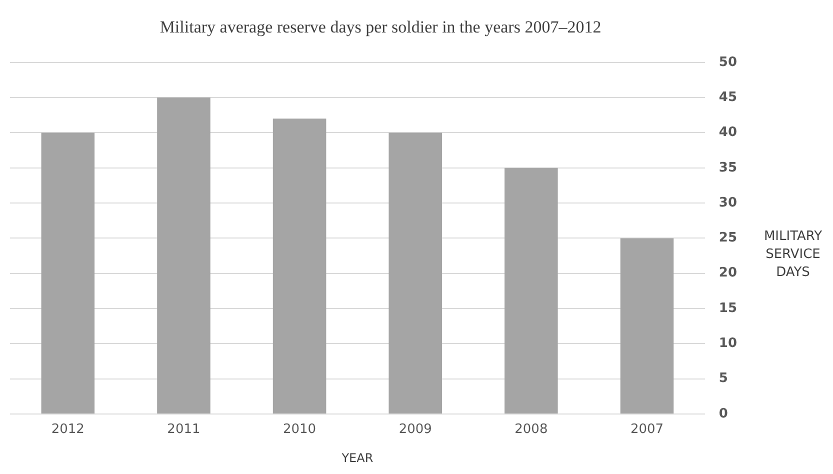  Describe the element at coordinates (357, 457) in the screenshot. I see `x-axis-title: YEAR` at that location.